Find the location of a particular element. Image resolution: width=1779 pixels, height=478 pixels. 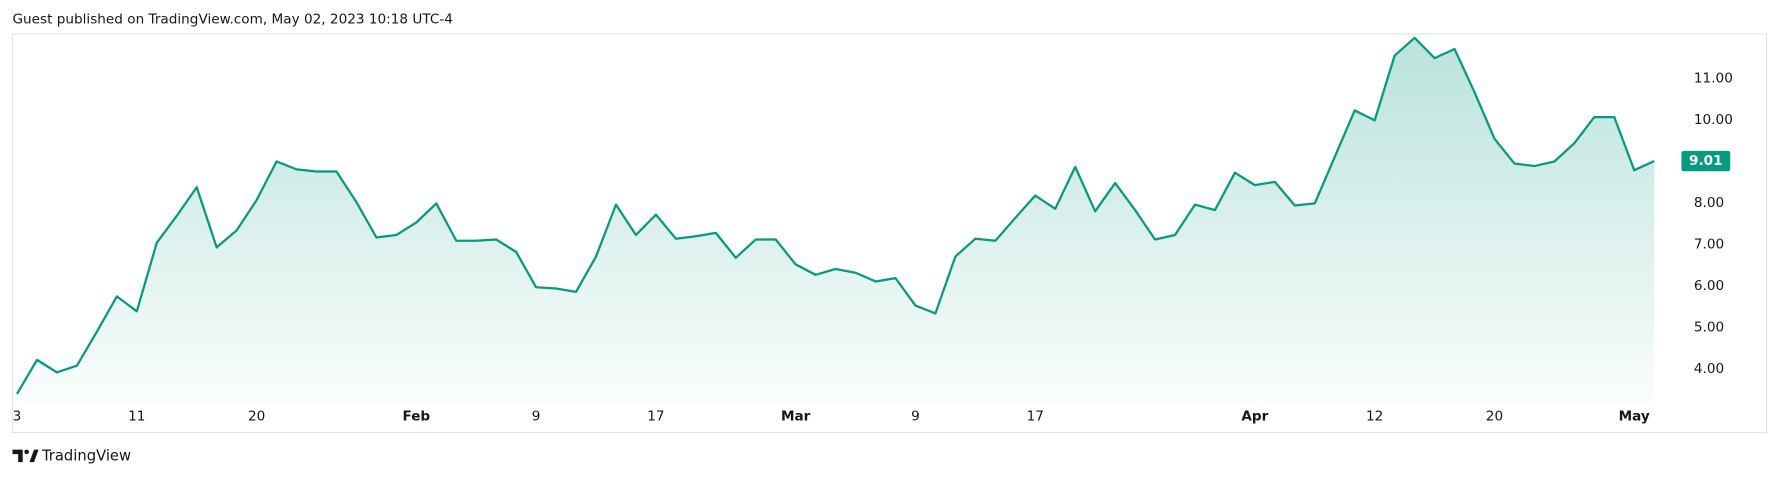

y-tick-label: 11.00 is located at coordinates (1713, 78).